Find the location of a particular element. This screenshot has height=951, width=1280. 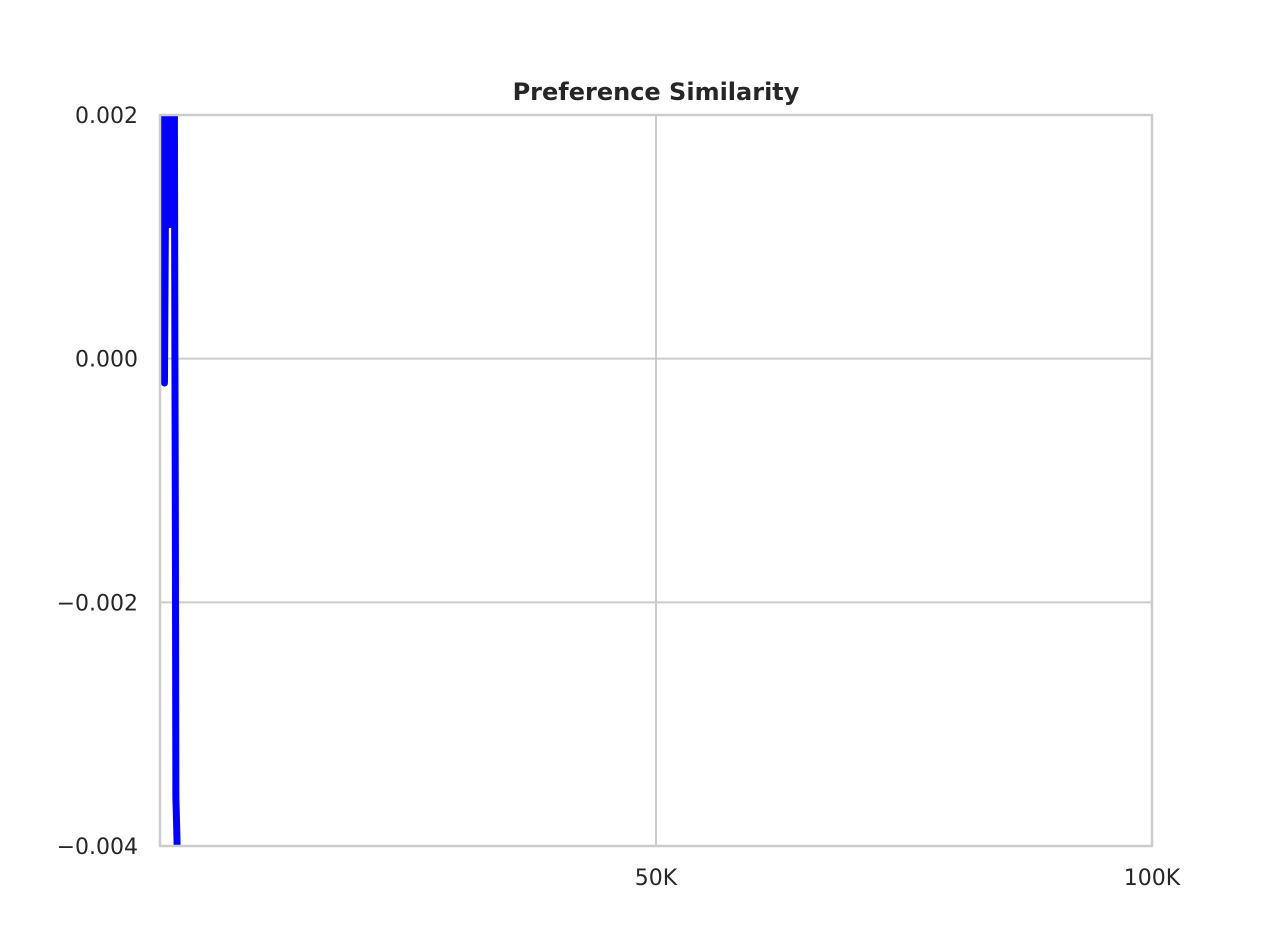

series-line is located at coordinates (170, 480).